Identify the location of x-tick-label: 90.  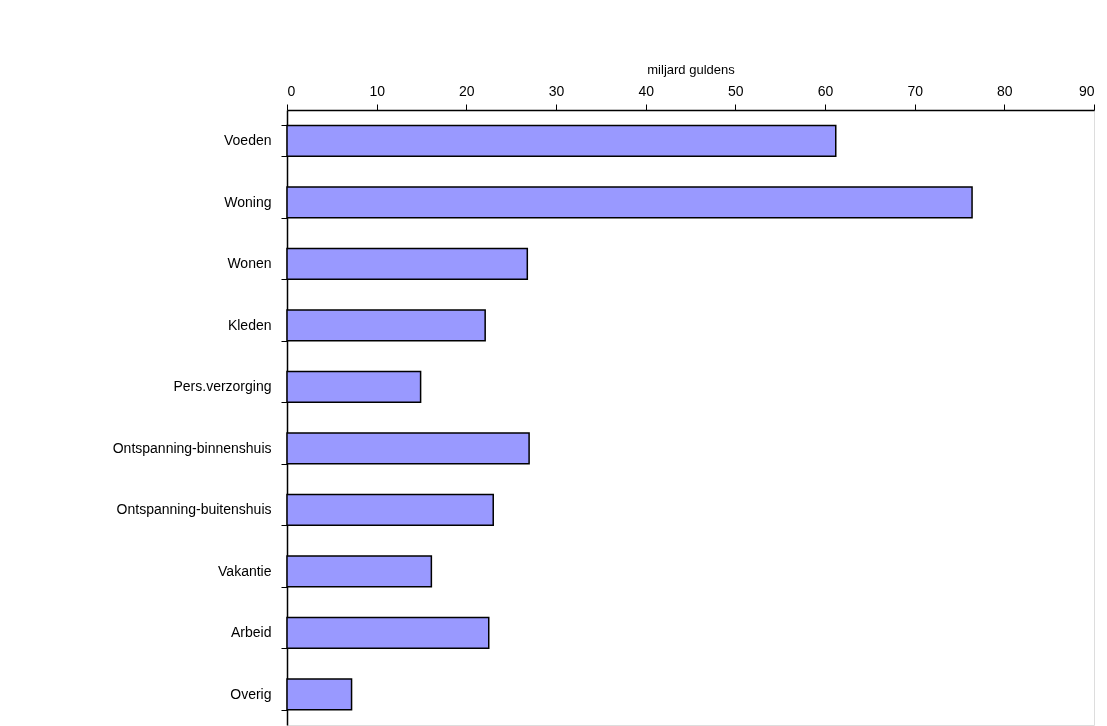
(1086, 90).